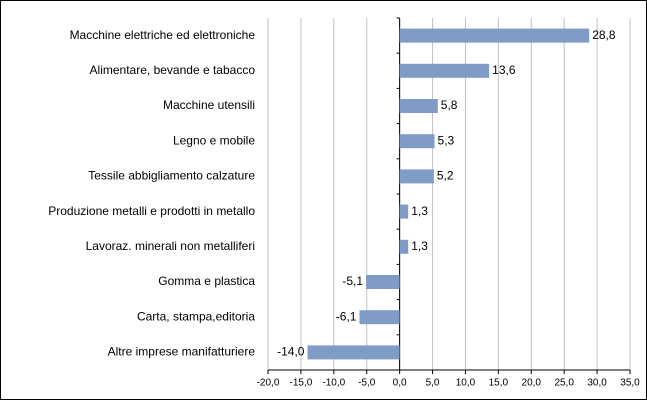 The width and height of the screenshot is (647, 405). What do you see at coordinates (367, 383) in the screenshot?
I see `x-tick-label: -5,0` at bounding box center [367, 383].